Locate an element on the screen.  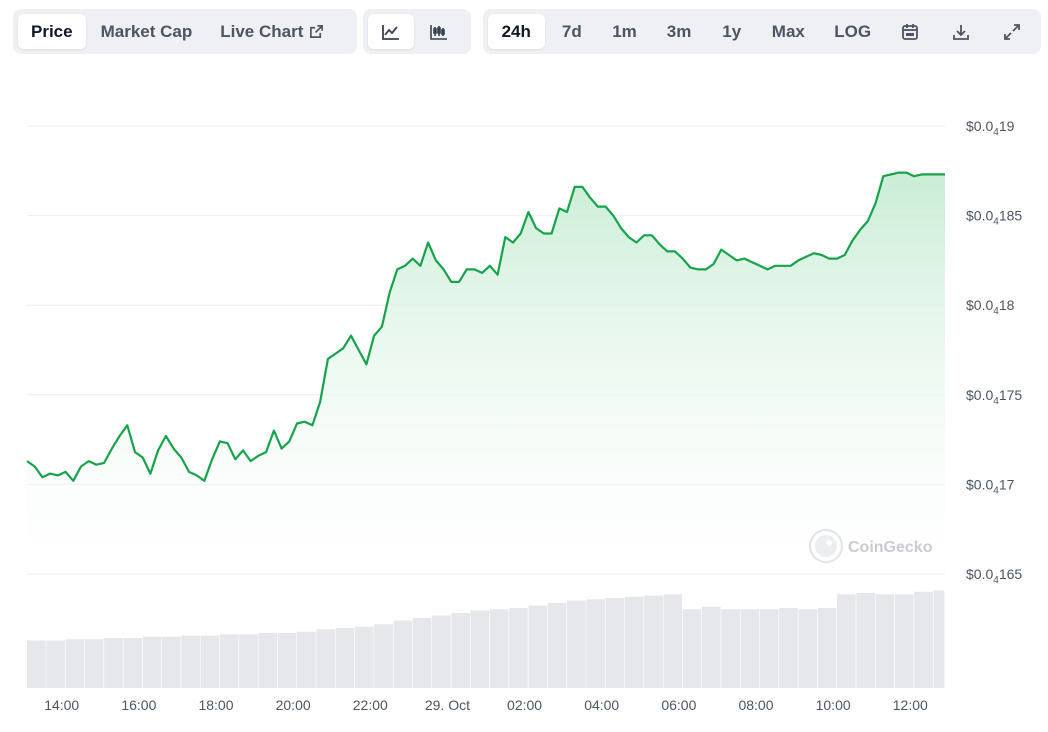
range-max: Max is located at coordinates (788, 31).